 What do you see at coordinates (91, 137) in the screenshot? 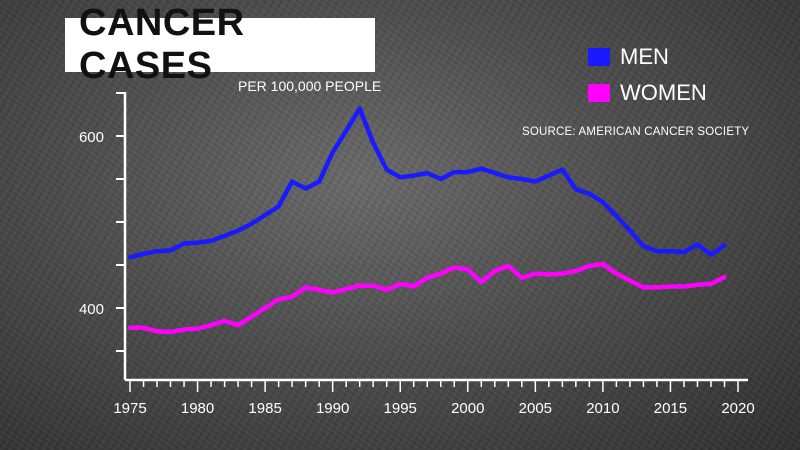
I see `y-tick-label-600: 600` at bounding box center [91, 137].